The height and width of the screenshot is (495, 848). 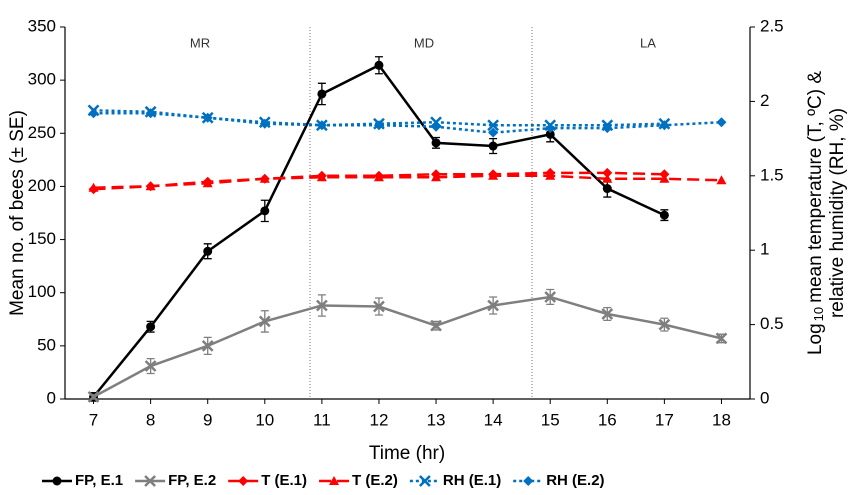 What do you see at coordinates (93, 419) in the screenshot?
I see `x-tick-label: 7` at bounding box center [93, 419].